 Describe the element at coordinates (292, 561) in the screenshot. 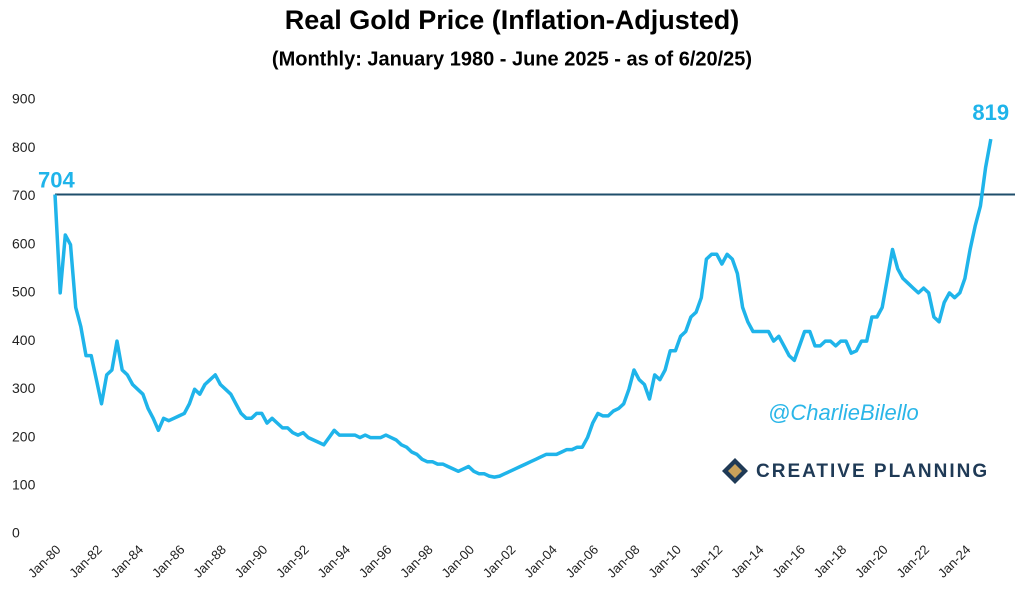

I see `x-tick-label: Jan-92` at that location.